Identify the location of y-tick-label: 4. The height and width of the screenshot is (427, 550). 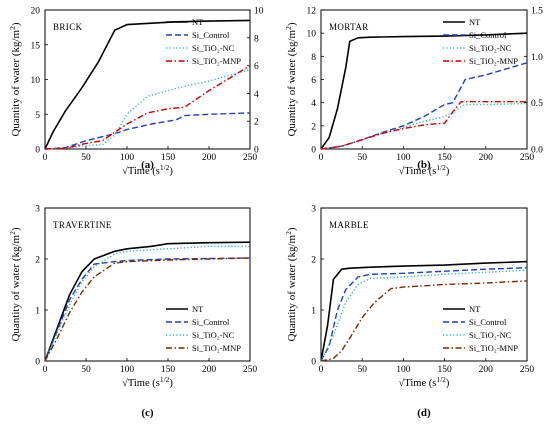
(313, 104).